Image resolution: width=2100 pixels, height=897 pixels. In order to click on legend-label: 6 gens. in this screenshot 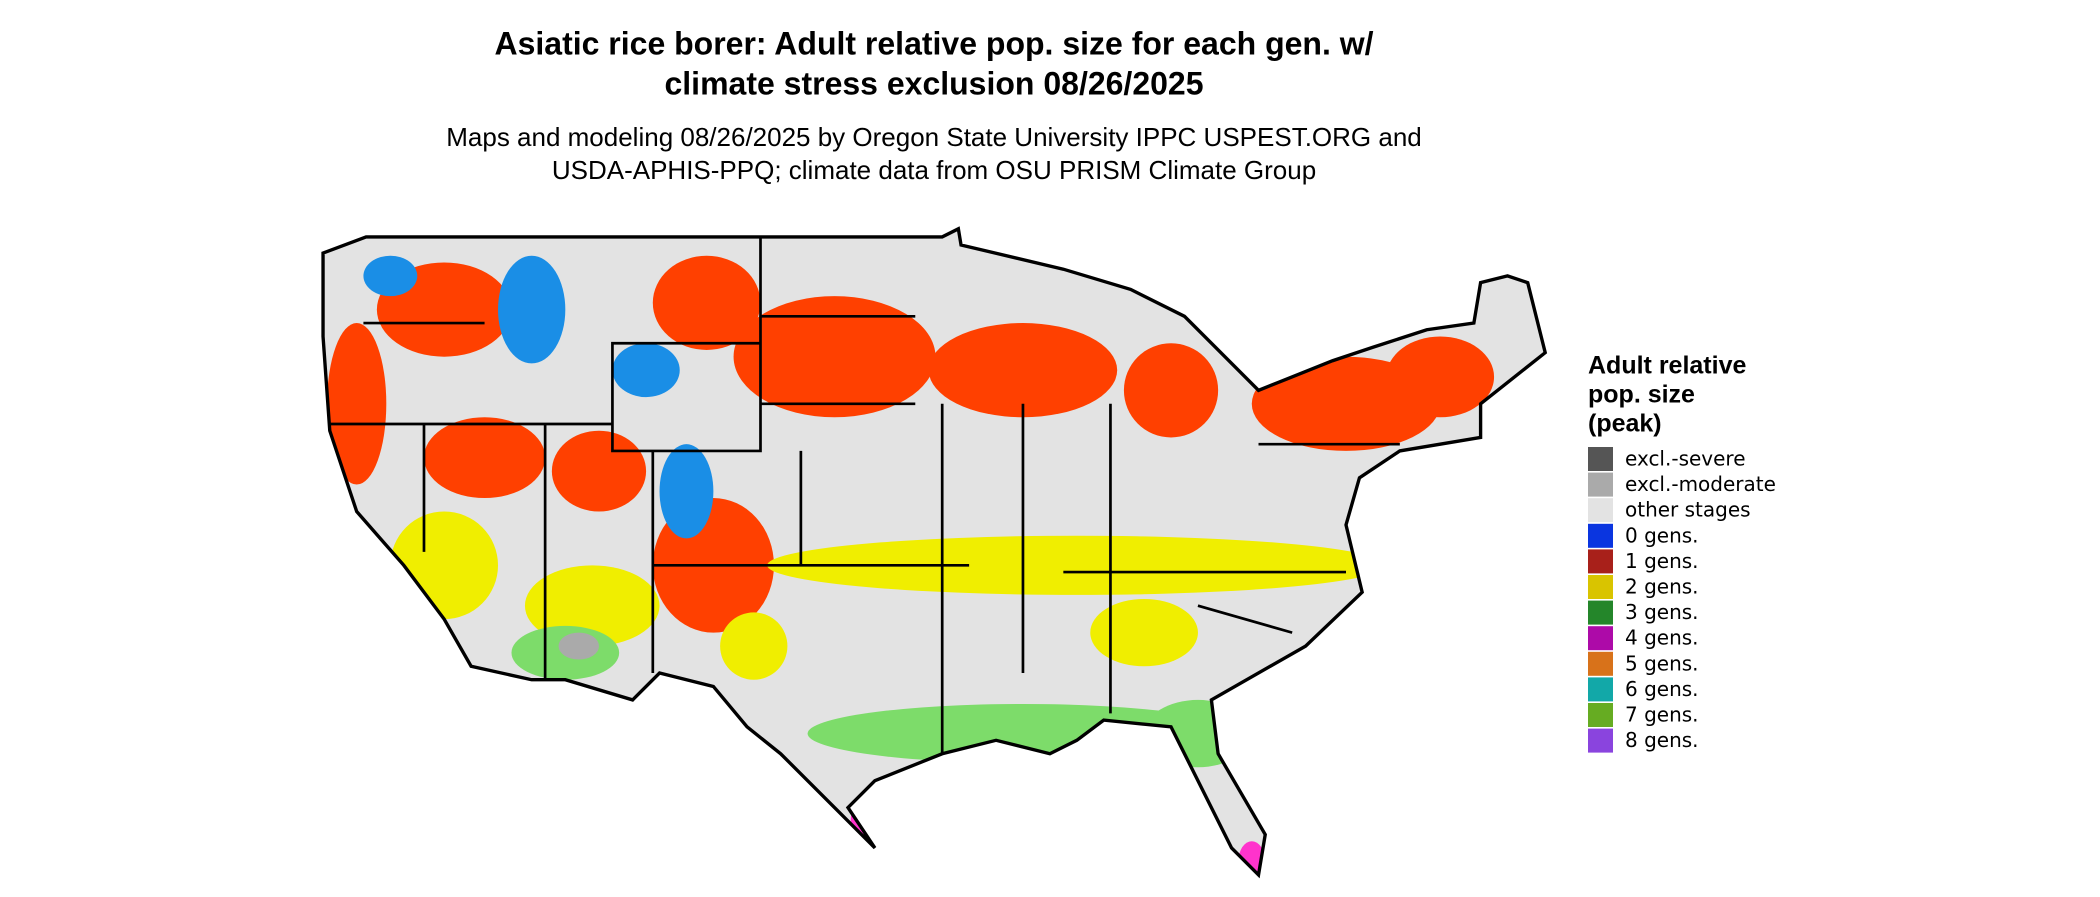, I will do `click(1662, 689)`.